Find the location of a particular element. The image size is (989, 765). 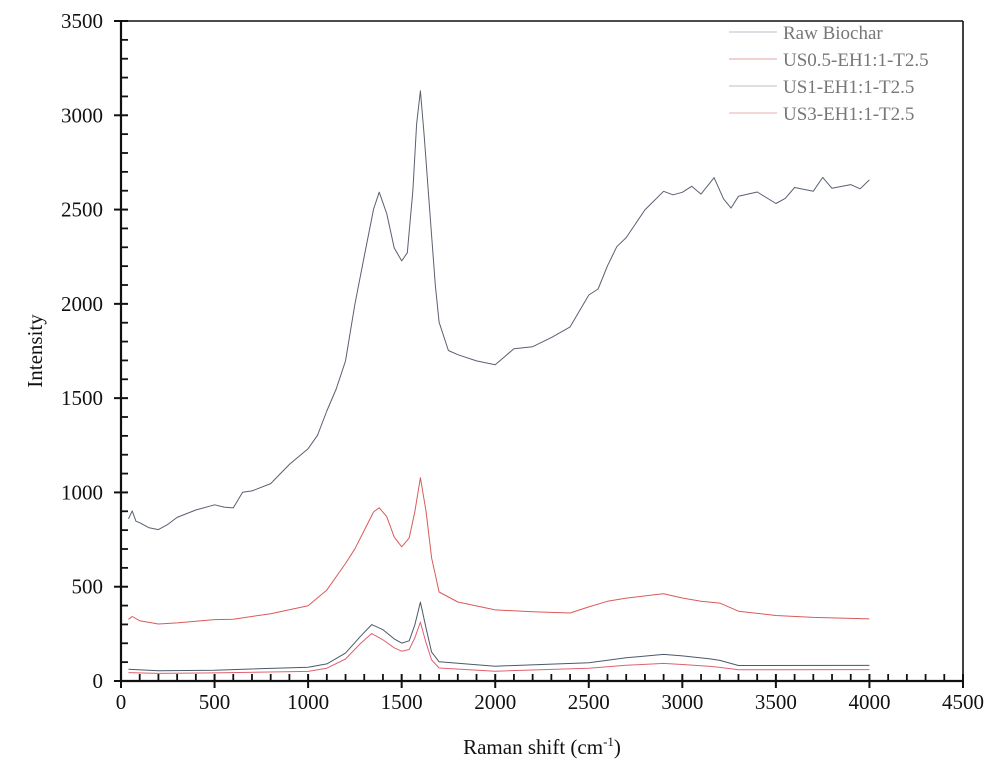

x-tick-label: 3500 is located at coordinates (776, 702).